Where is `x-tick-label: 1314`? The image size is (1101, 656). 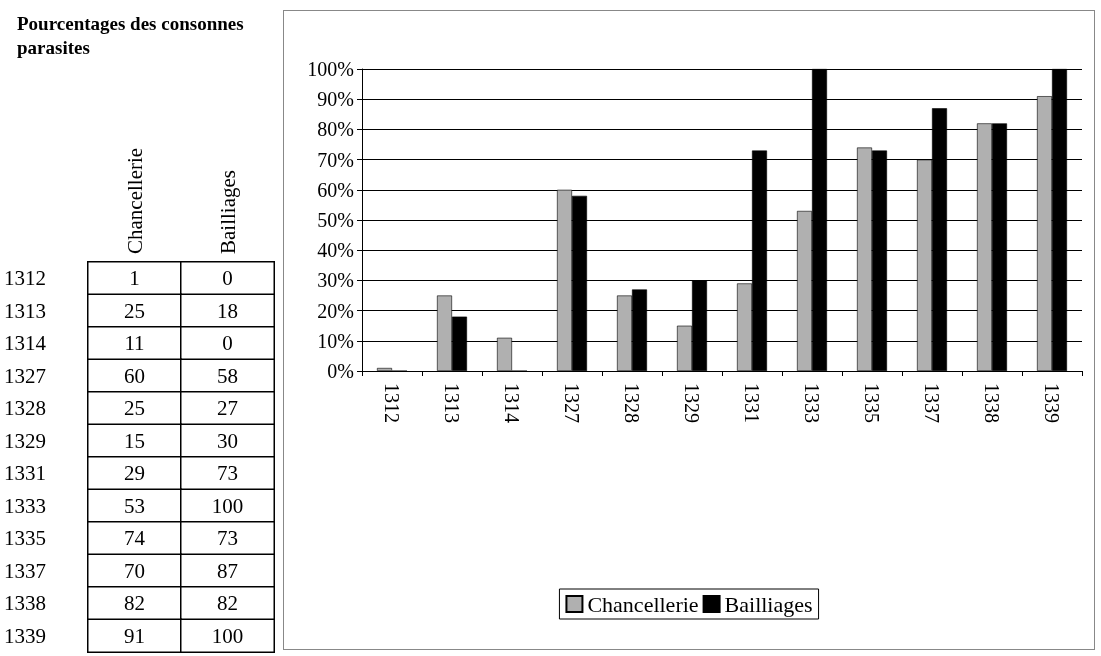 x-tick-label: 1314 is located at coordinates (512, 403).